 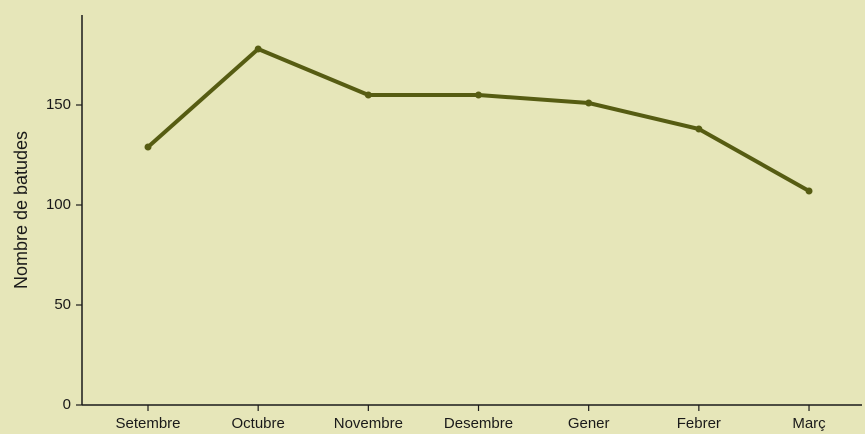 What do you see at coordinates (809, 423) in the screenshot?
I see `x-tick-label: Març` at bounding box center [809, 423].